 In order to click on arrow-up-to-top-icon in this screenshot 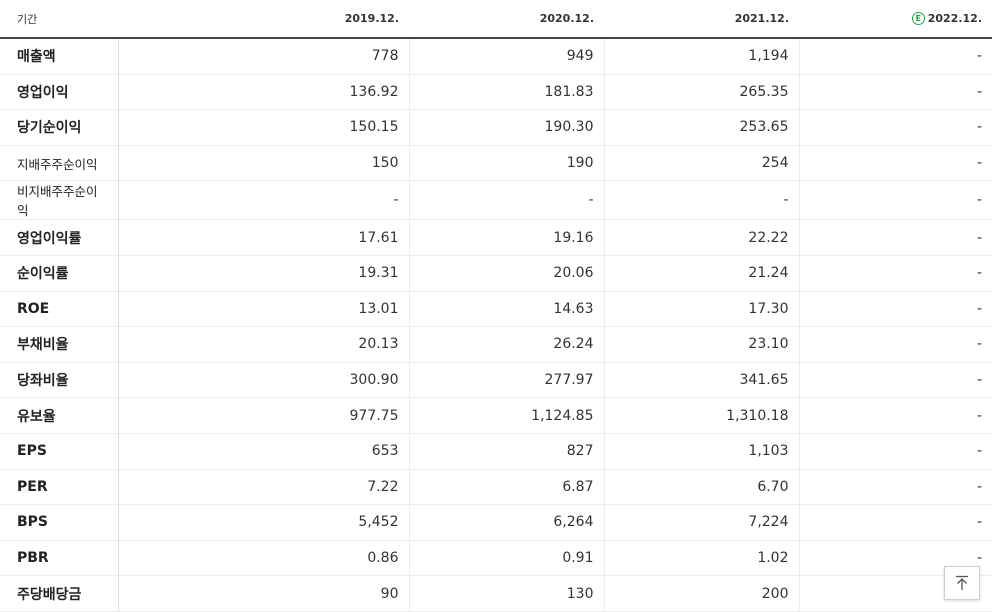, I will do `click(962, 582)`.